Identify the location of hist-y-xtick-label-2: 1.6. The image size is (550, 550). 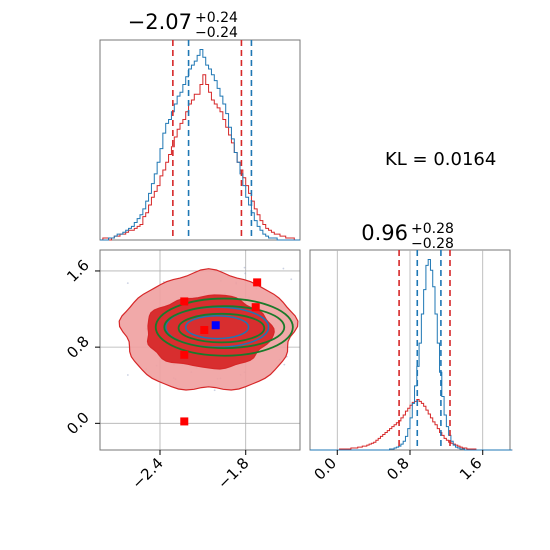
(471, 469).